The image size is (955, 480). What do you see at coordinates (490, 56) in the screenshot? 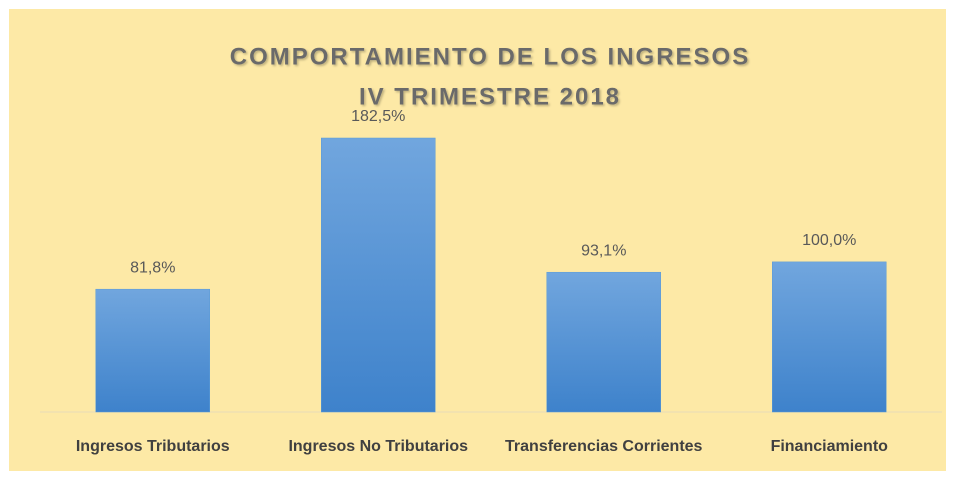
I see `chart-title: COMPORTAMIENTO DE LOS INGRESOS` at bounding box center [490, 56].